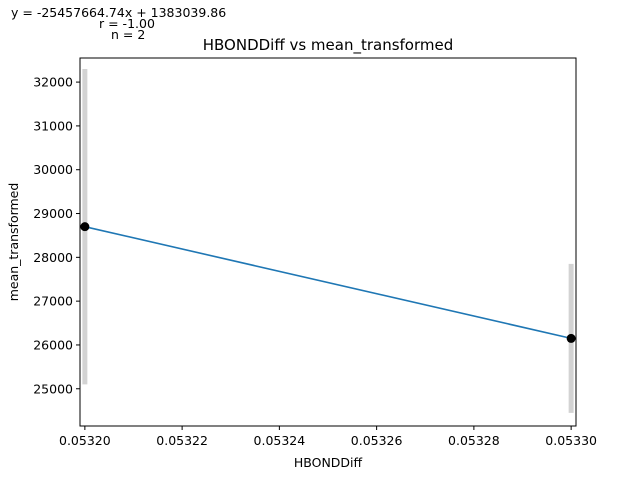  What do you see at coordinates (53, 82) in the screenshot?
I see `y-tick-label: 32000` at bounding box center [53, 82].